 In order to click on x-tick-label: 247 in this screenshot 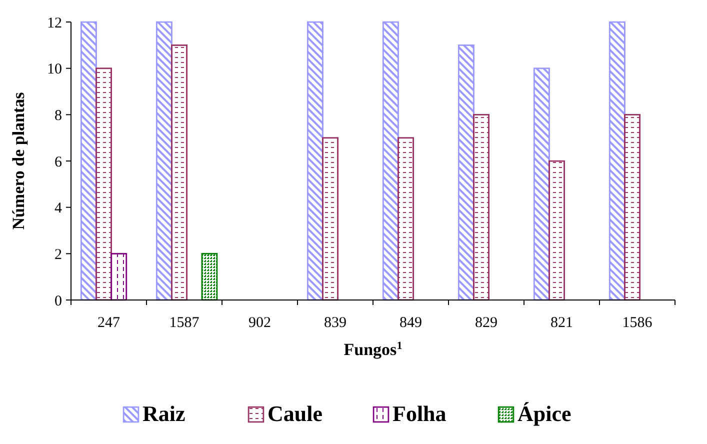, I will do `click(109, 323)`.